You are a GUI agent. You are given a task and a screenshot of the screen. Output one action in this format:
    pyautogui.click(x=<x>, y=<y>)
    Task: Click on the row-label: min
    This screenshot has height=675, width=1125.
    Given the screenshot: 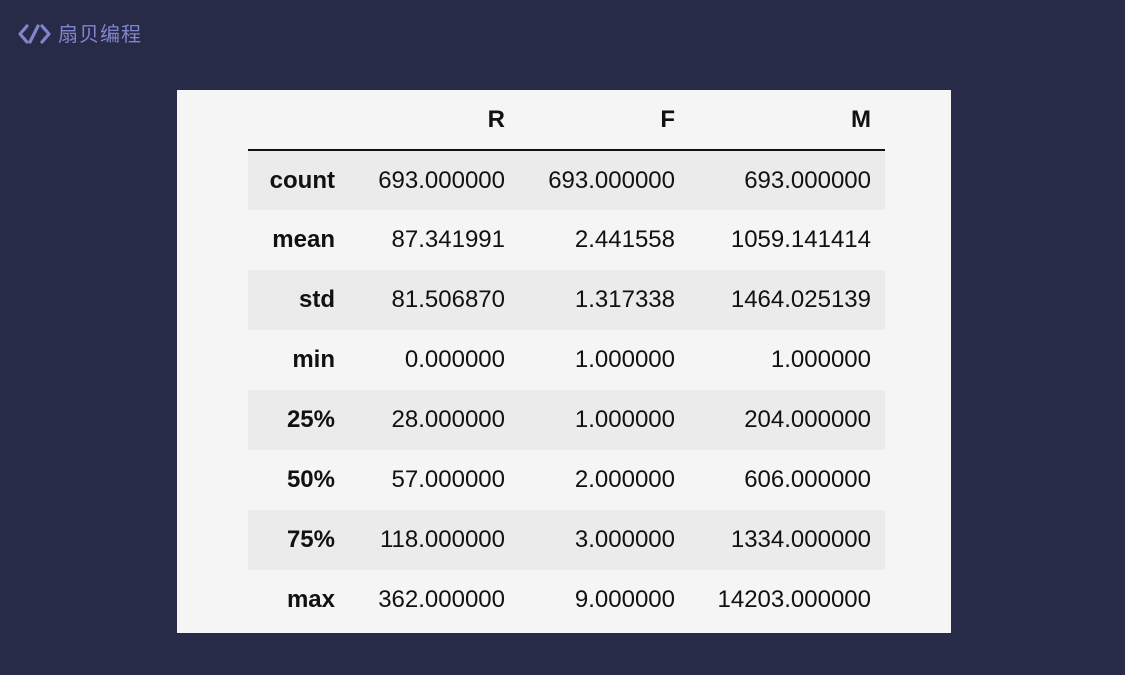 What is the action you would take?
    pyautogui.click(x=313, y=359)
    